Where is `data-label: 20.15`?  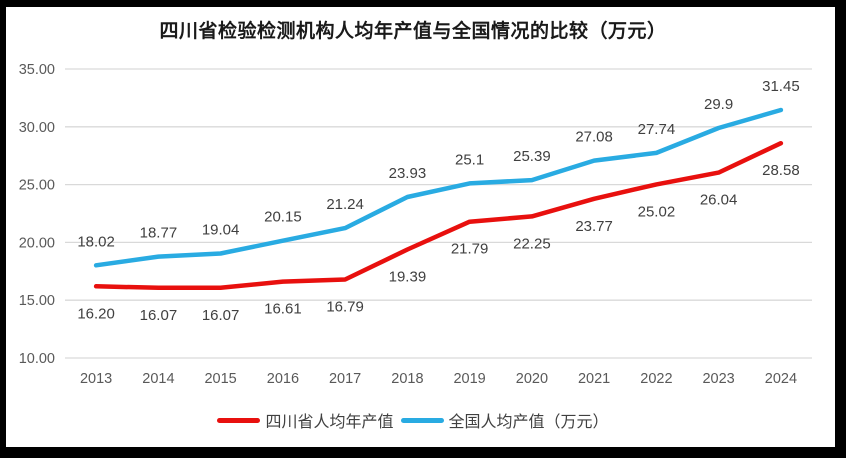 data-label: 20.15 is located at coordinates (283, 217).